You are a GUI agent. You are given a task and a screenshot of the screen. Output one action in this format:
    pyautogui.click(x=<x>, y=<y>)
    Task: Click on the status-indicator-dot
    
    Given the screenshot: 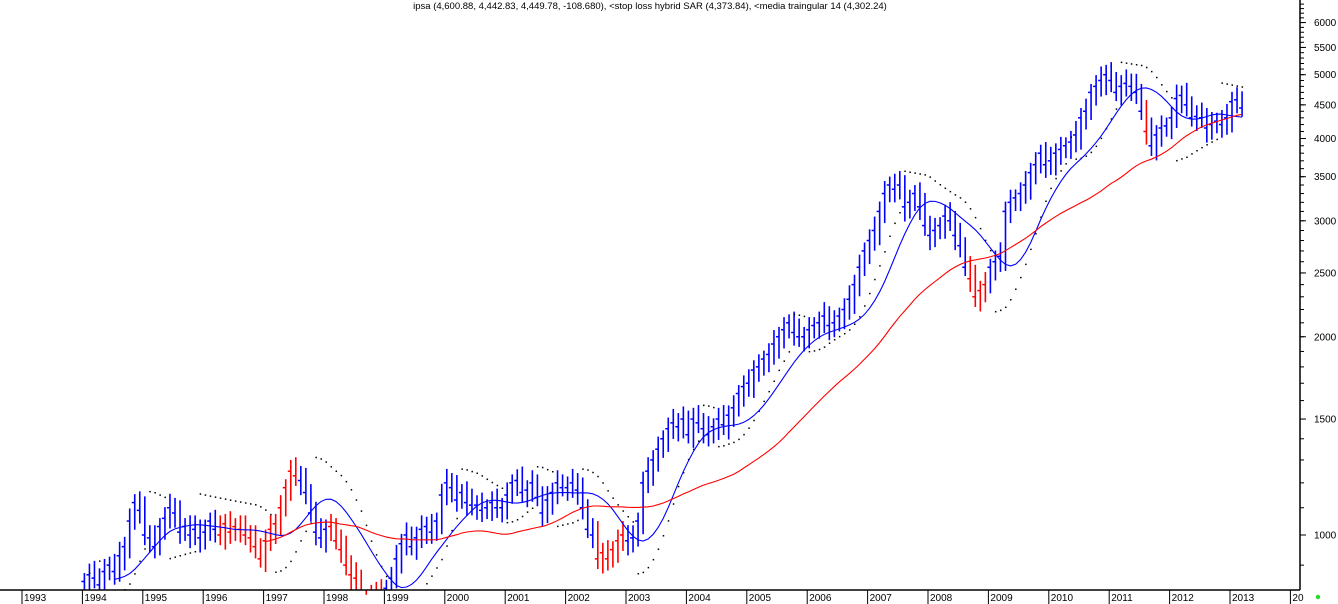 What is the action you would take?
    pyautogui.click(x=1318, y=597)
    